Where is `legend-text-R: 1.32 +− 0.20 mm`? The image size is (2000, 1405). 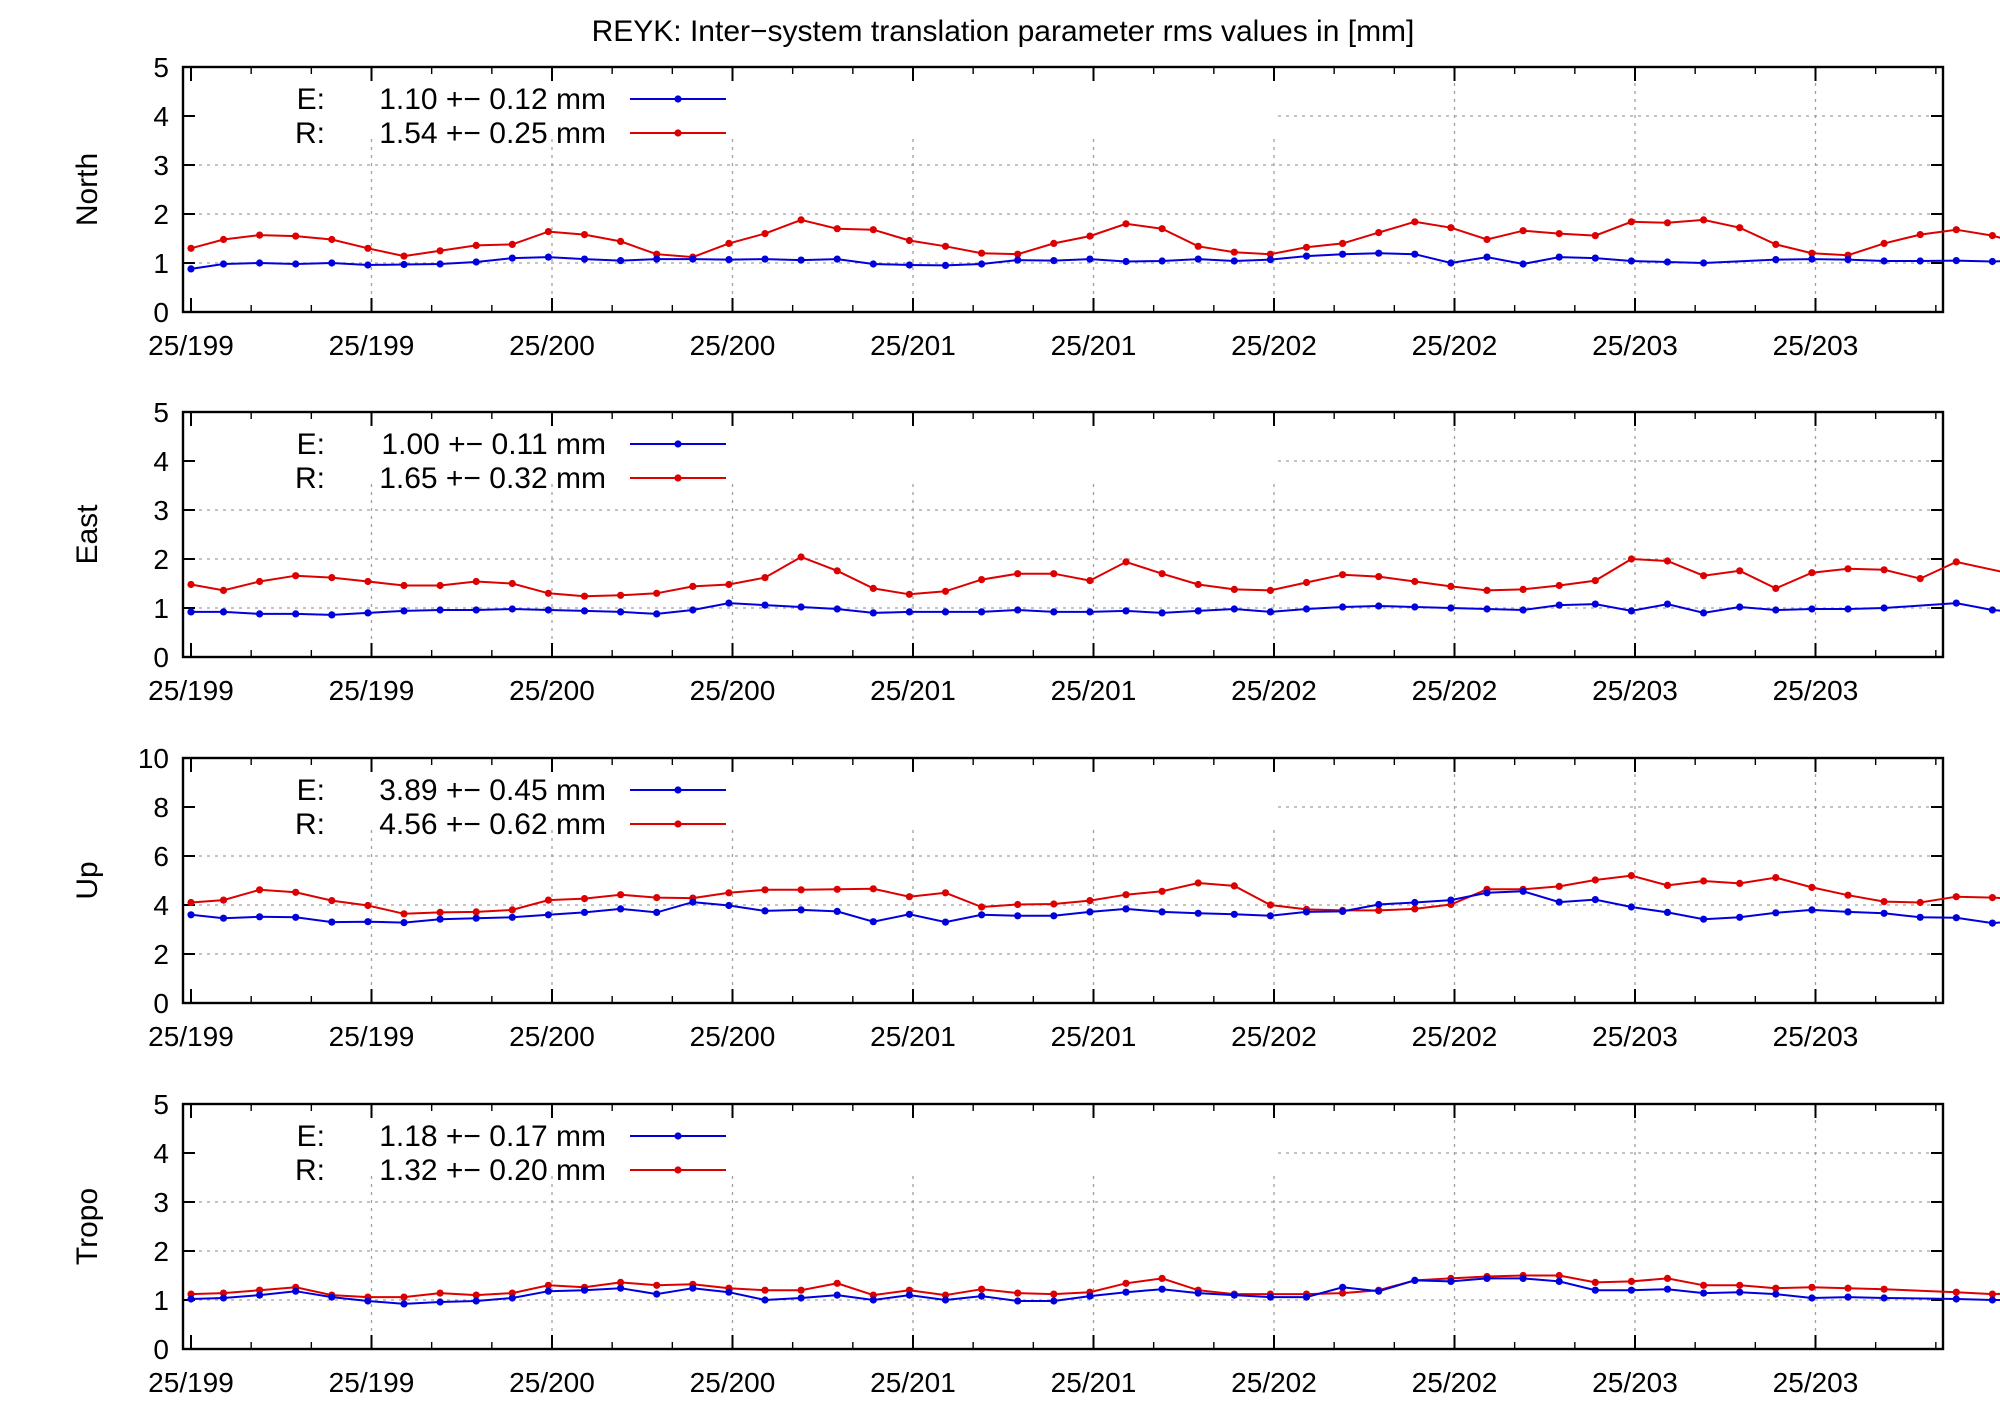 legend-text-R: 1.32 +− 0.20 mm is located at coordinates (492, 1170).